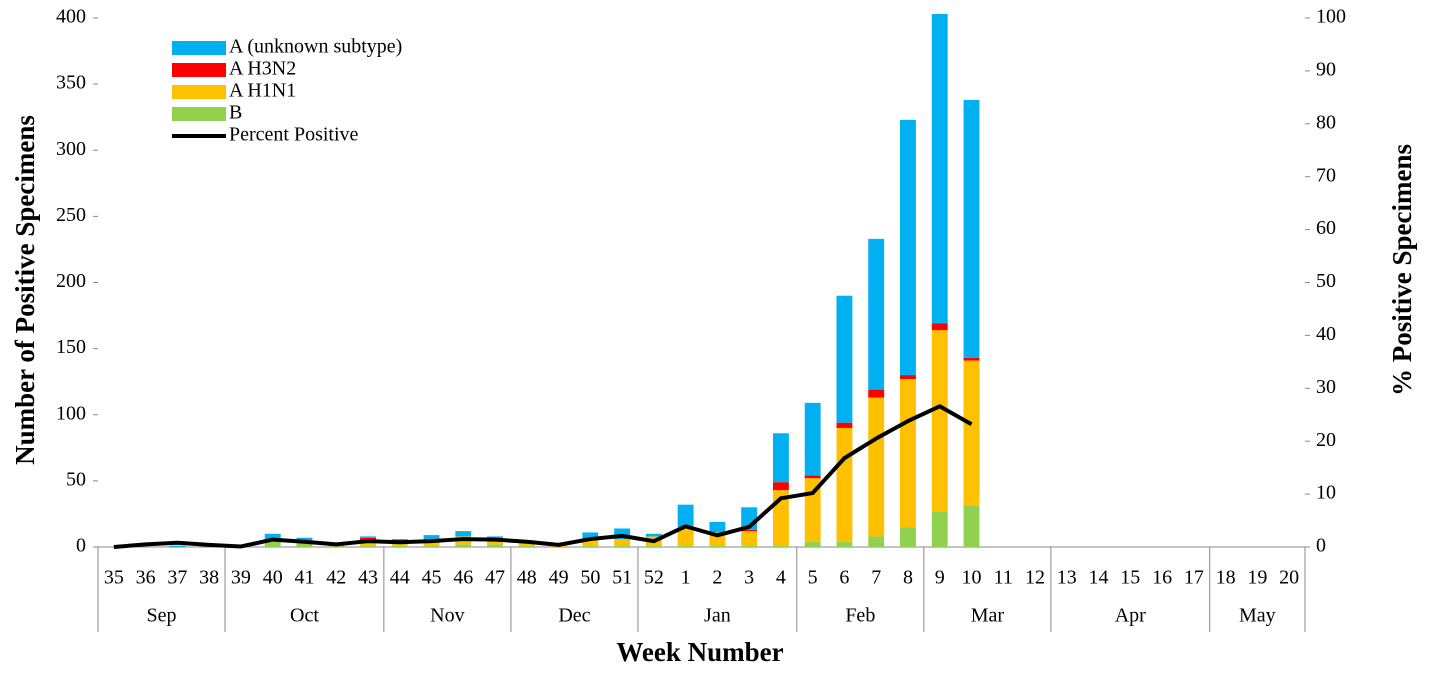 The height and width of the screenshot is (675, 1431). Describe the element at coordinates (368, 578) in the screenshot. I see `x-tick-label: 43` at that location.